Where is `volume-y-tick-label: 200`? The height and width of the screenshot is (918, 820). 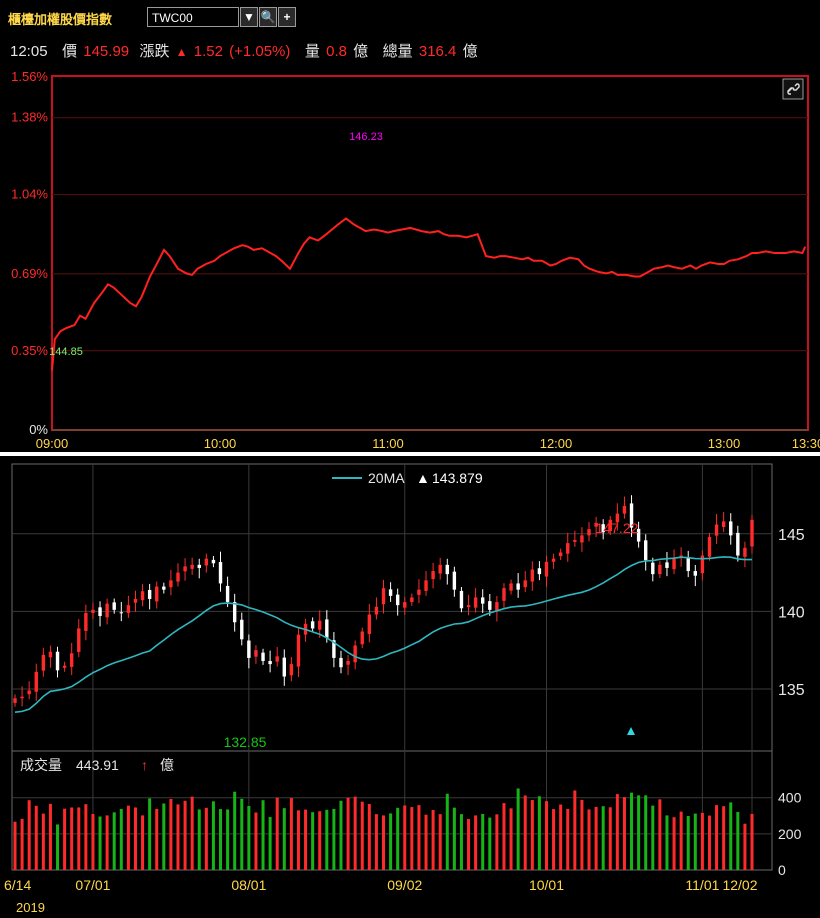
volume-y-tick-label: 200 is located at coordinates (790, 834).